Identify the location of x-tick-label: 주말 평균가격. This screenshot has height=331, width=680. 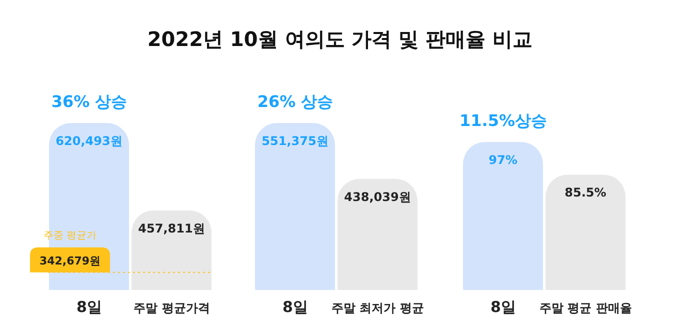
(172, 308).